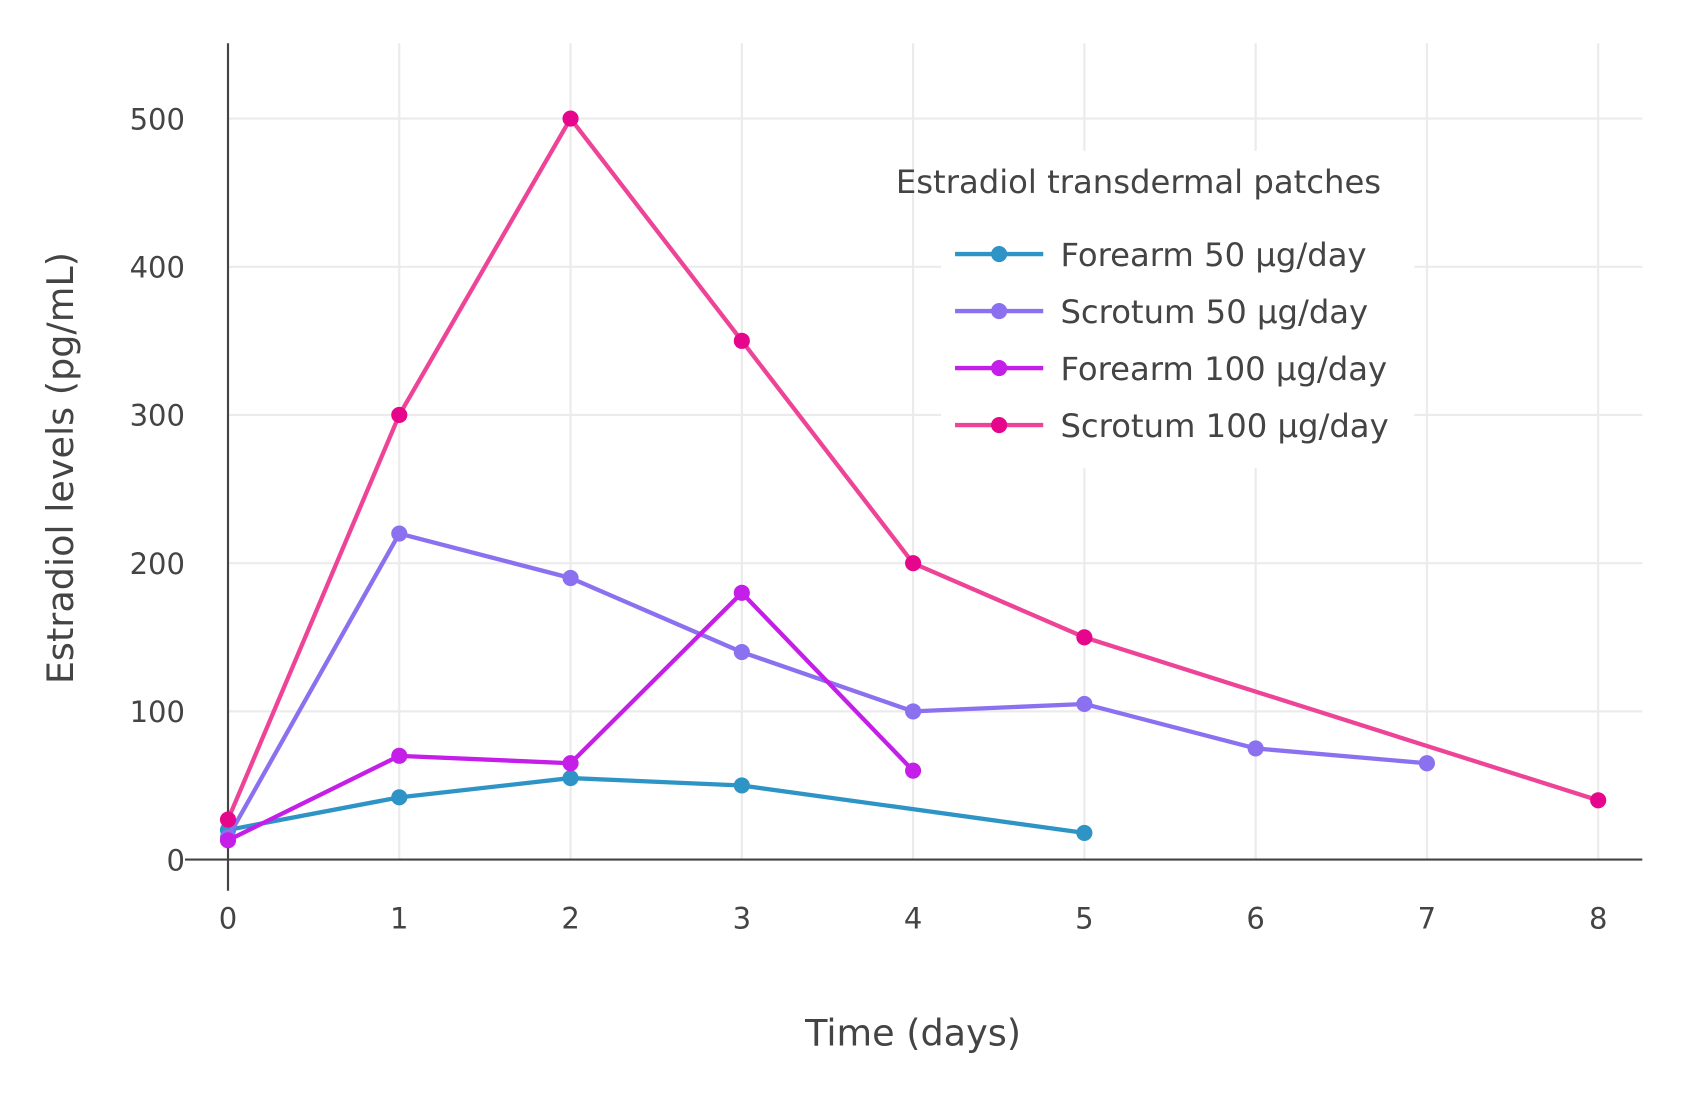 This screenshot has height=1094, width=1681. I want to click on y-tick-label: 100, so click(157, 712).